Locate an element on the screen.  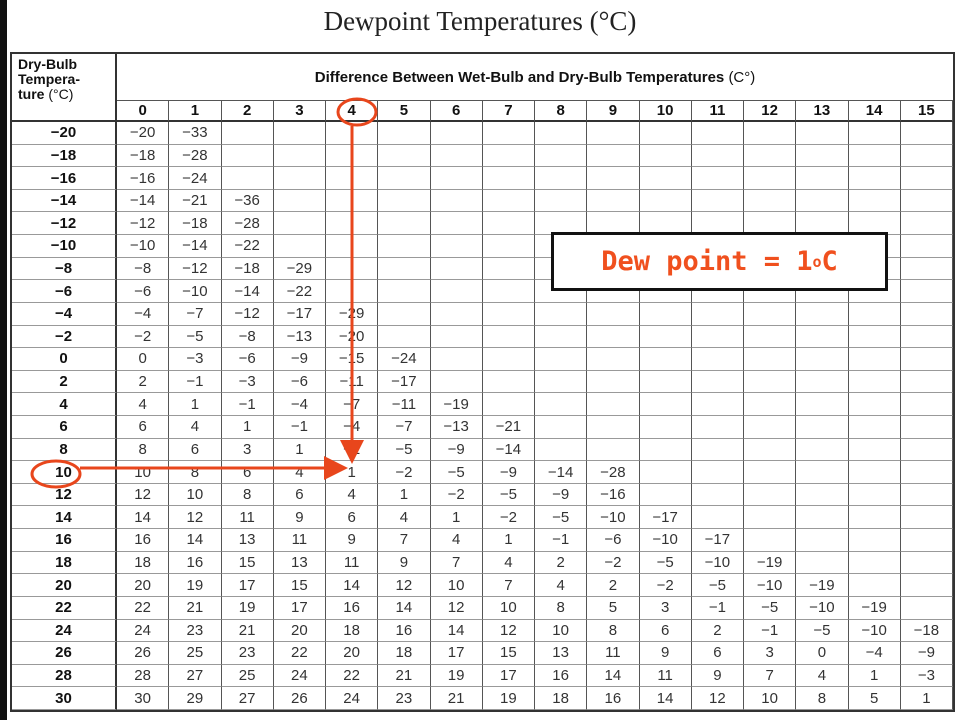
table-cell: −9 is located at coordinates (508, 472).